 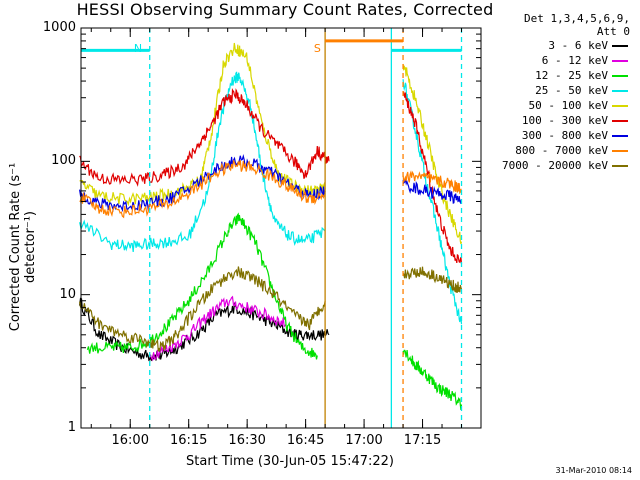 I want to click on x-tick-label: 16:45, so click(x=305, y=440).